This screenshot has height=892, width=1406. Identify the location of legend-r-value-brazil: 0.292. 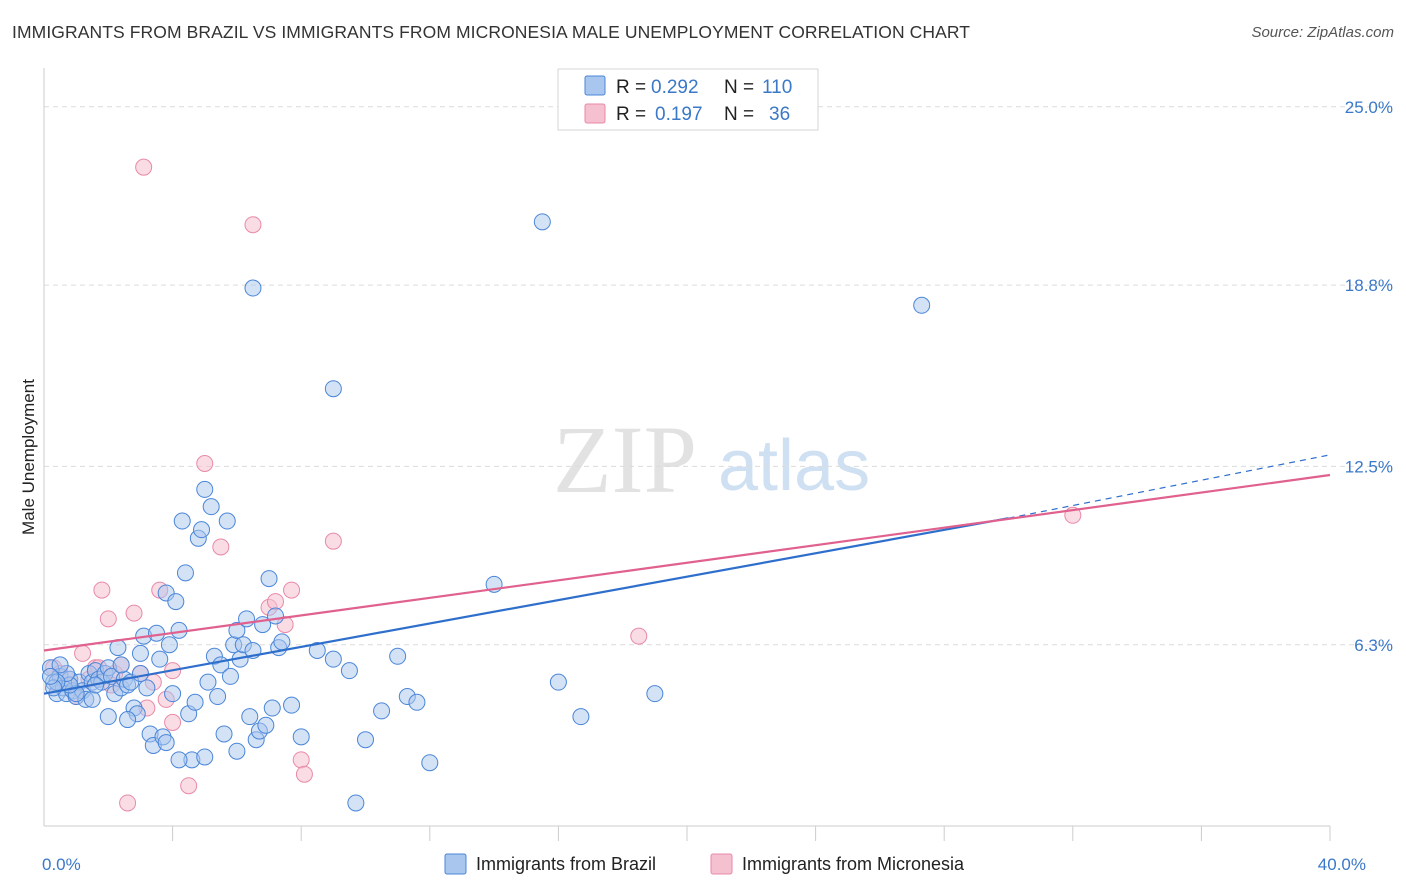
(675, 87).